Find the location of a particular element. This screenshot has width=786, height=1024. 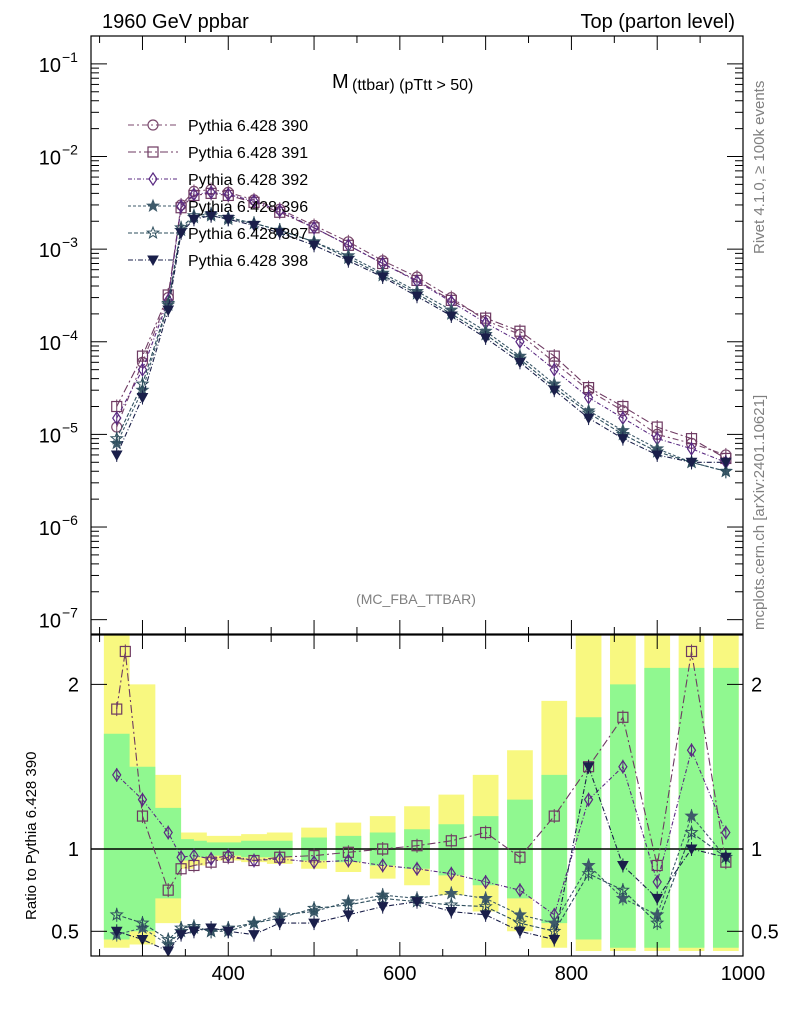

legend-label: Pythia 6.428 391 is located at coordinates (248, 153).